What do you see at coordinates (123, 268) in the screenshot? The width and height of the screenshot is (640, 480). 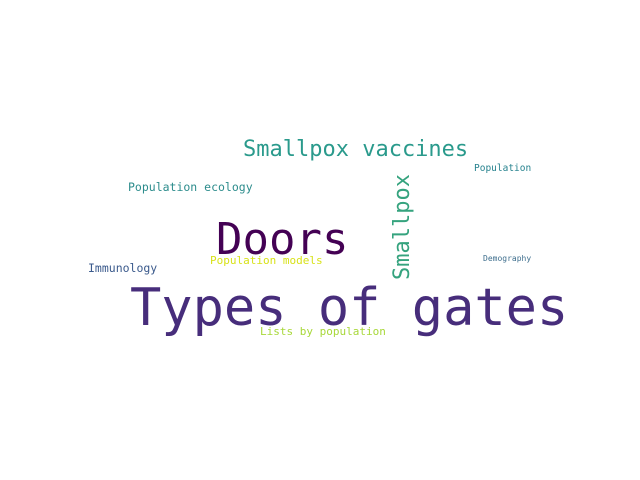 I see `word-immunology: Immunology` at bounding box center [123, 268].